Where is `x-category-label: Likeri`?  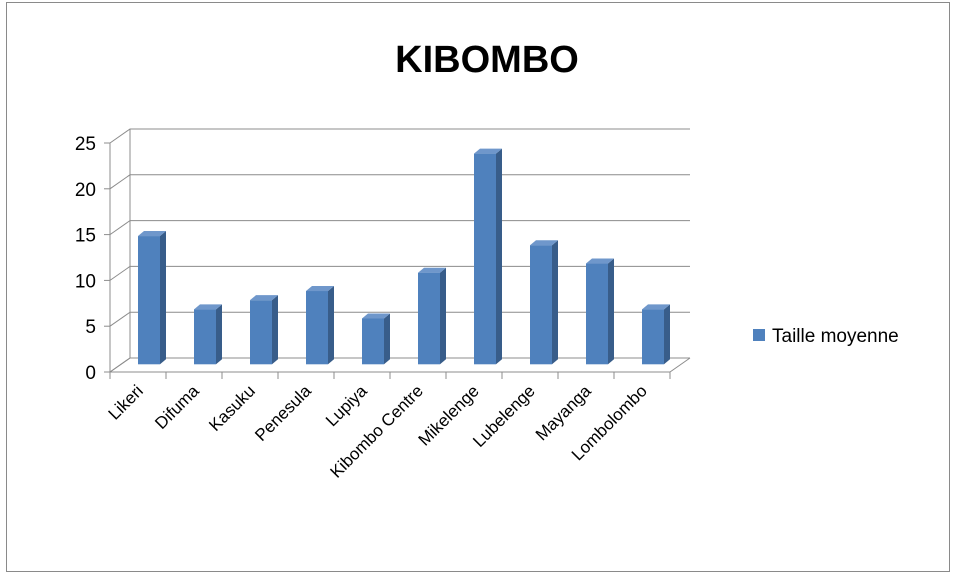 x-category-label: Likeri is located at coordinates (126, 402).